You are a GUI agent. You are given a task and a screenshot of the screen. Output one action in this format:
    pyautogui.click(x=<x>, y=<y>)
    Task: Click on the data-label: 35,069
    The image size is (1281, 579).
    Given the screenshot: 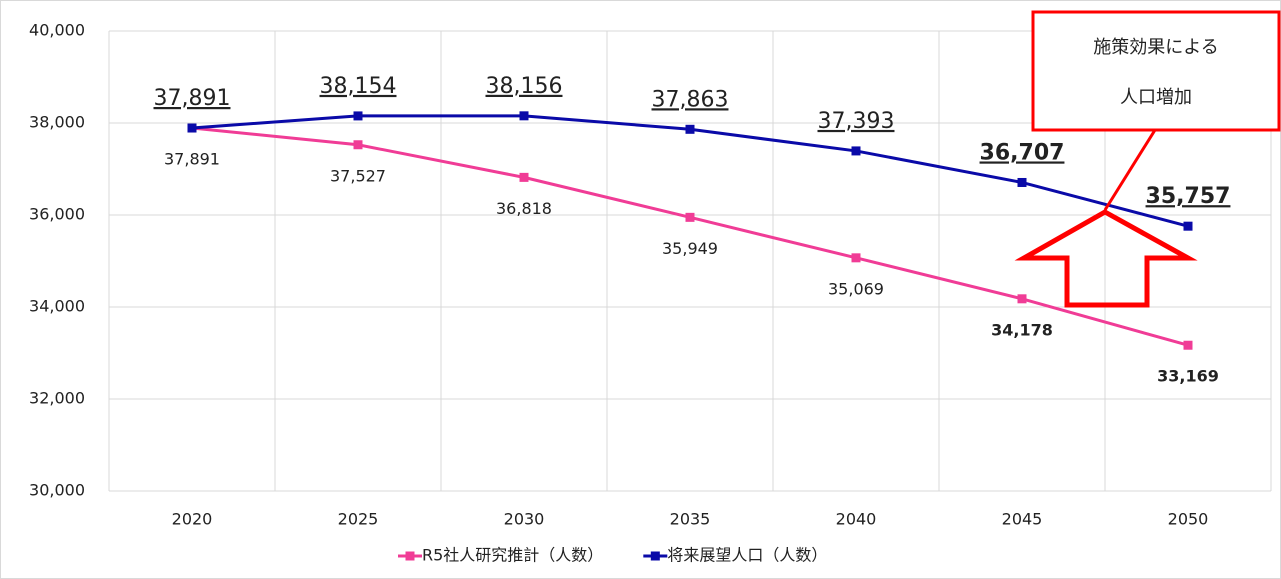 What is the action you would take?
    pyautogui.click(x=856, y=288)
    